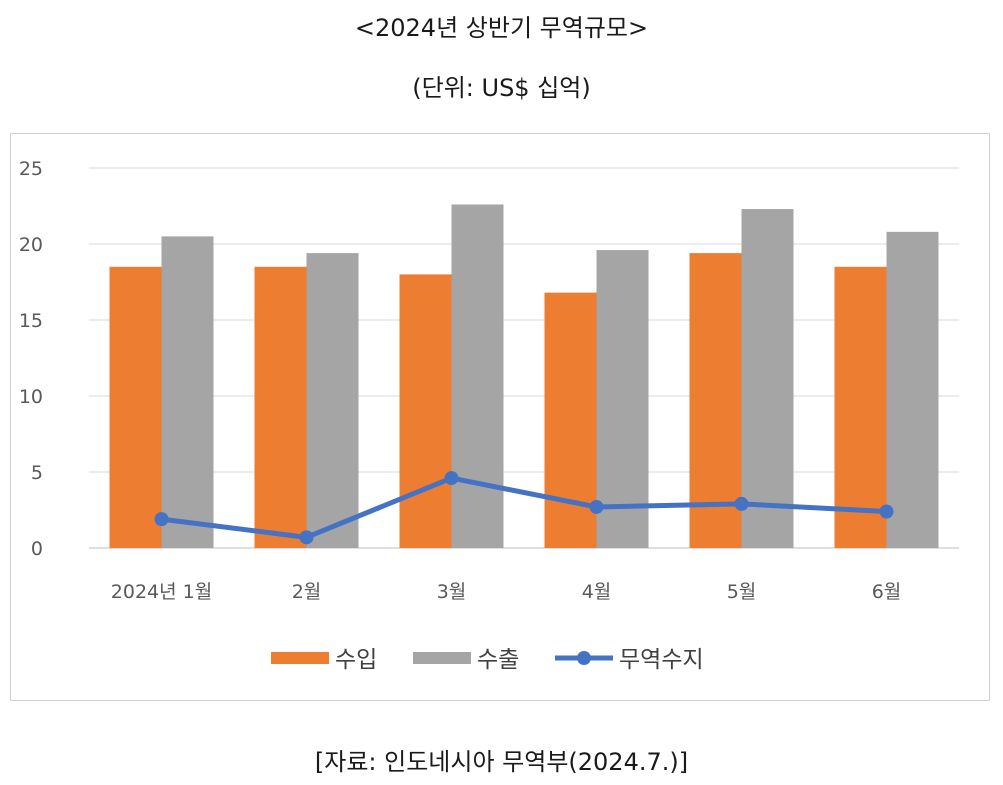 The width and height of the screenshot is (1003, 785). I want to click on y-tick-label: 10, so click(31, 397).